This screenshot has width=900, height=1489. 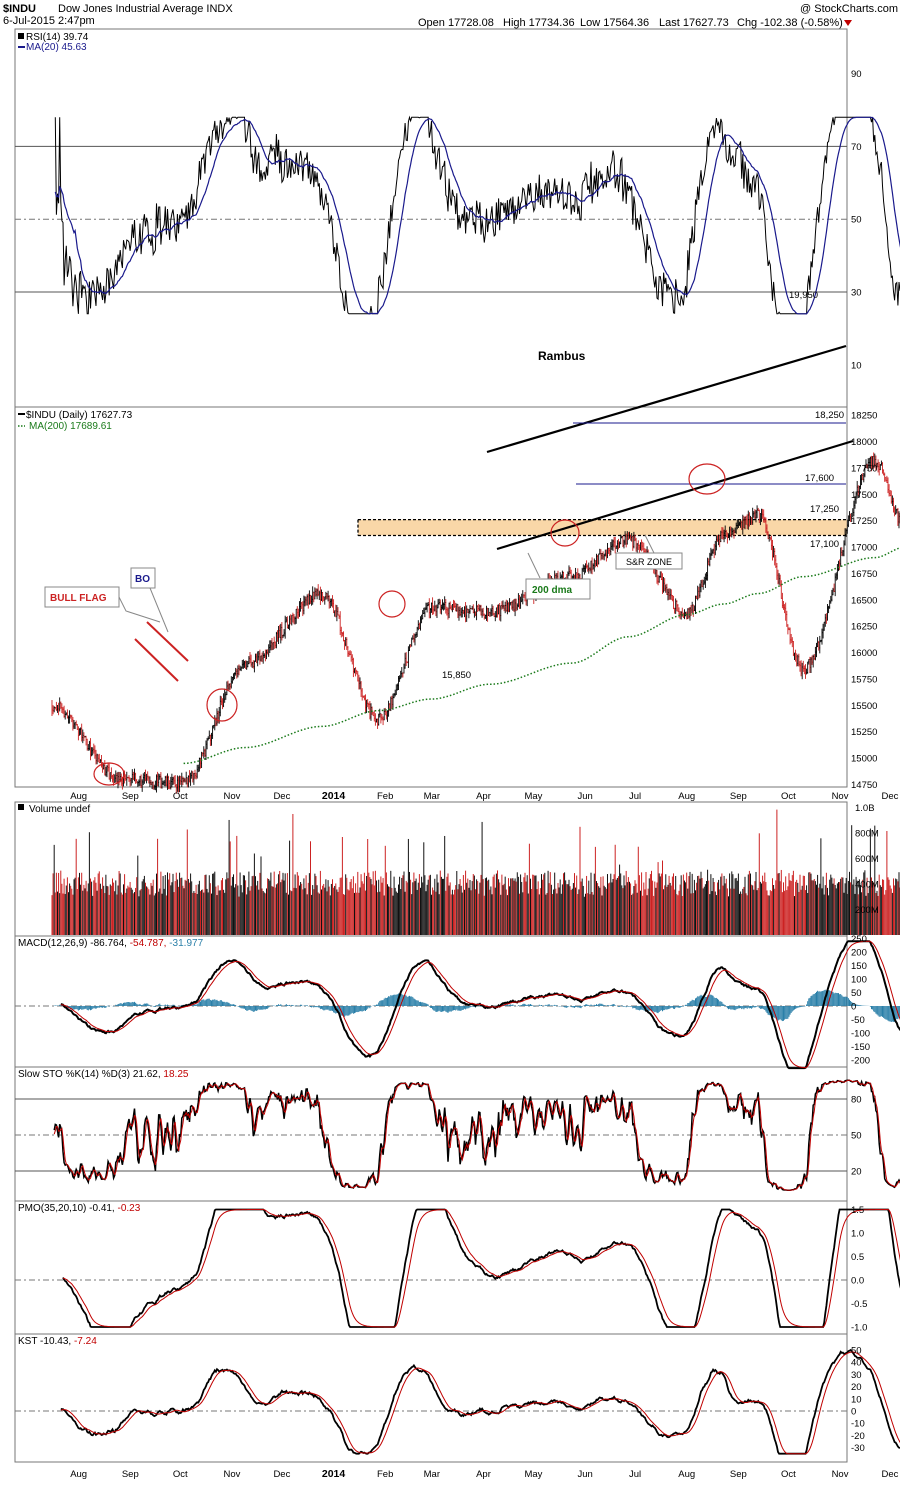 I want to click on label-17100: 17,100, so click(x=824, y=544).